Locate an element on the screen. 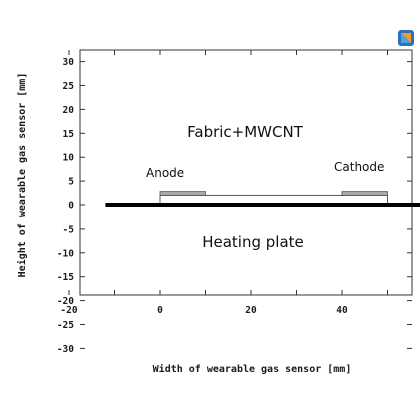 The width and height of the screenshot is (420, 408). x-tick-label: 40 is located at coordinates (342, 310).